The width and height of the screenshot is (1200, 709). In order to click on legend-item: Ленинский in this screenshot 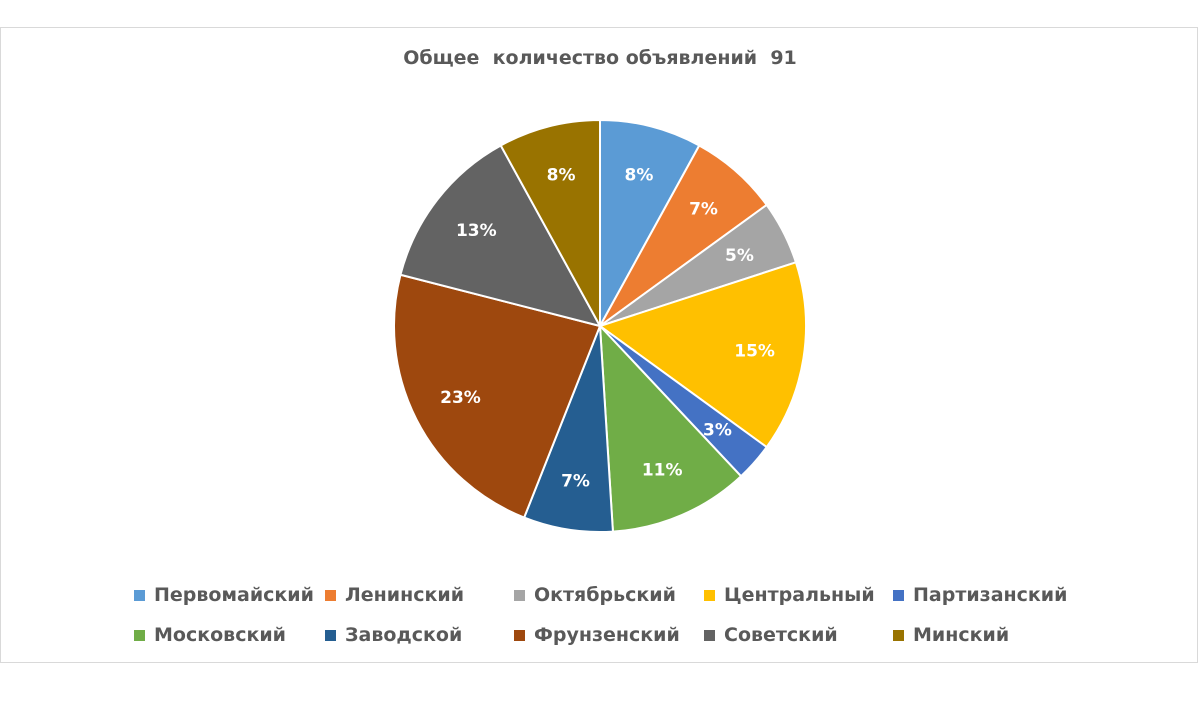, I will do `click(394, 595)`.